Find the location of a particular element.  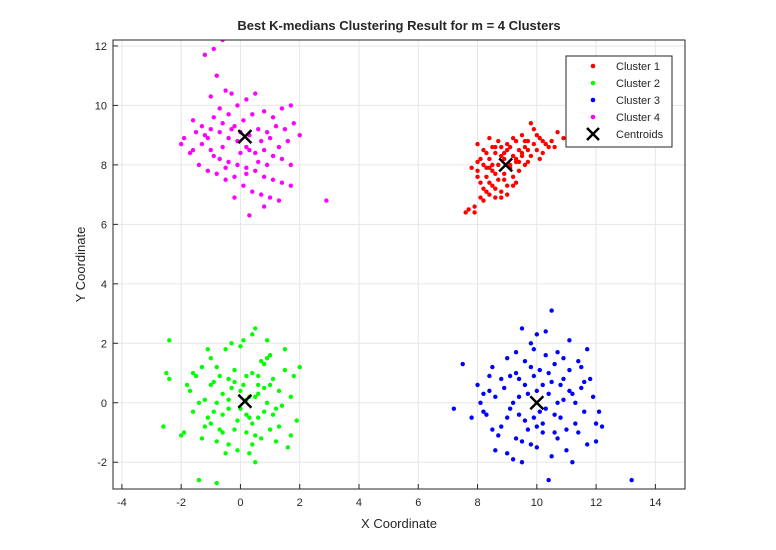

legend-centroid-marker is located at coordinates (593, 134).